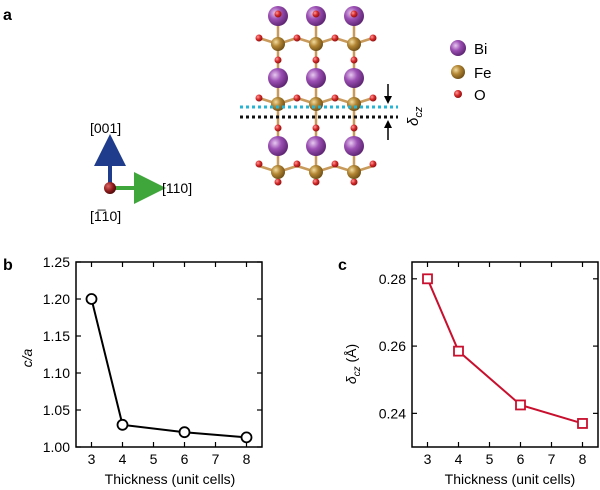  Describe the element at coordinates (415, 116) in the screenshot. I see `delta-cz-label: δcz` at that location.